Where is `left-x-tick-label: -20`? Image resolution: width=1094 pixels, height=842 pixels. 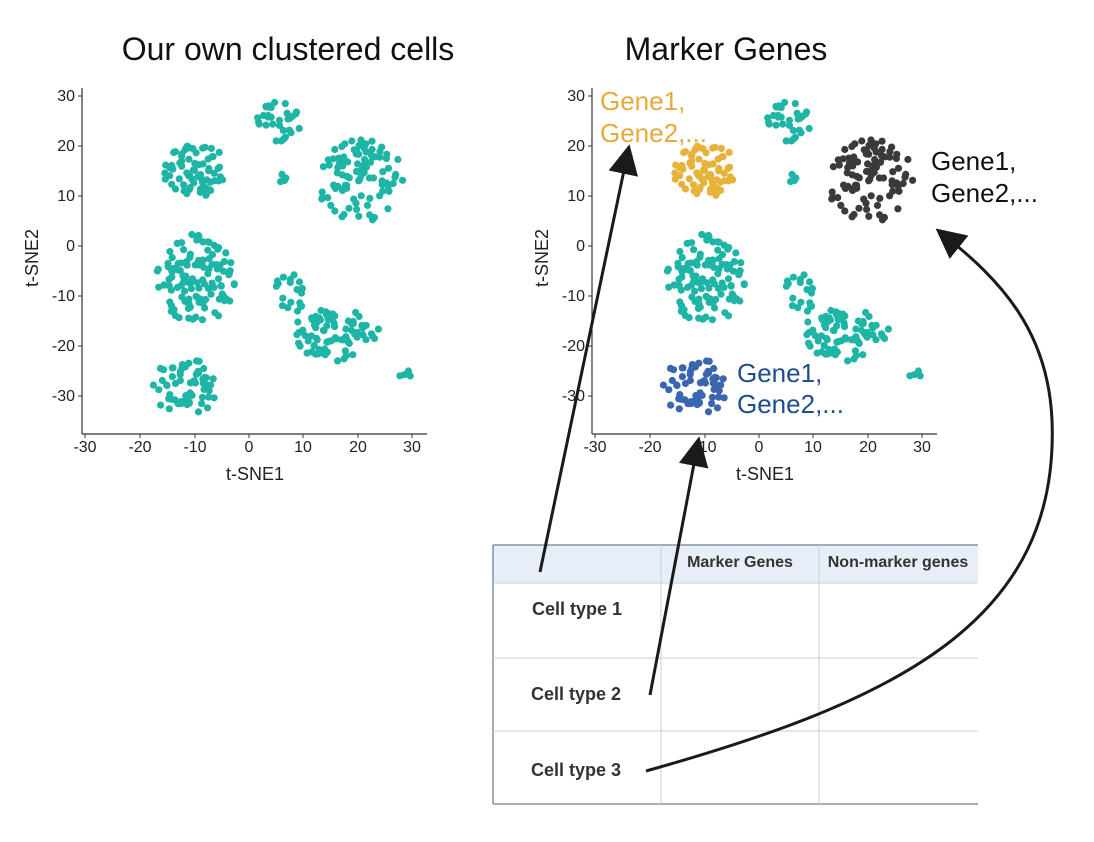 left-x-tick-label: -20 is located at coordinates (139, 447).